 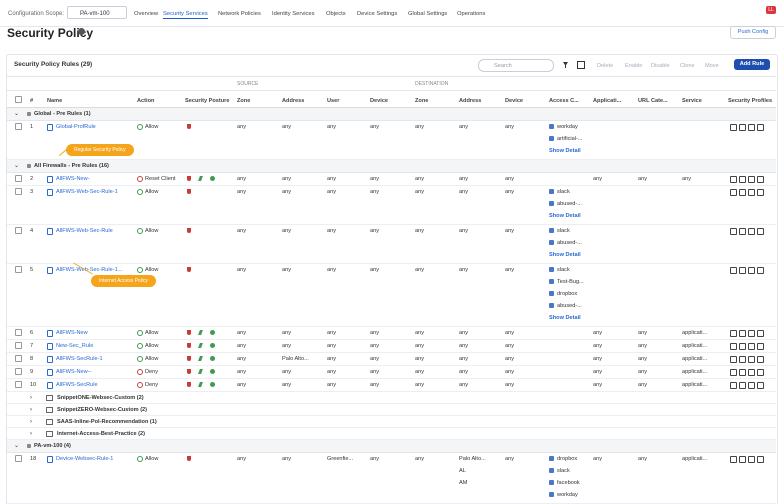 I want to click on search-placeholder: Search, so click(x=503, y=66).